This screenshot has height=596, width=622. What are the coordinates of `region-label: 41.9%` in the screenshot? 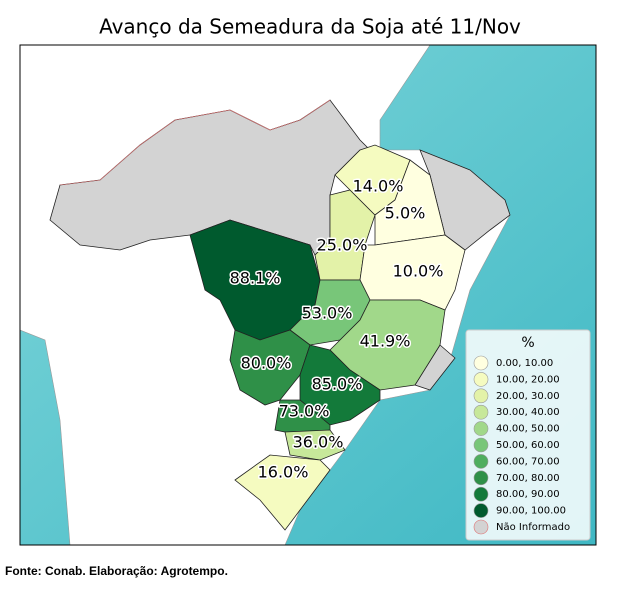 It's located at (385, 341).